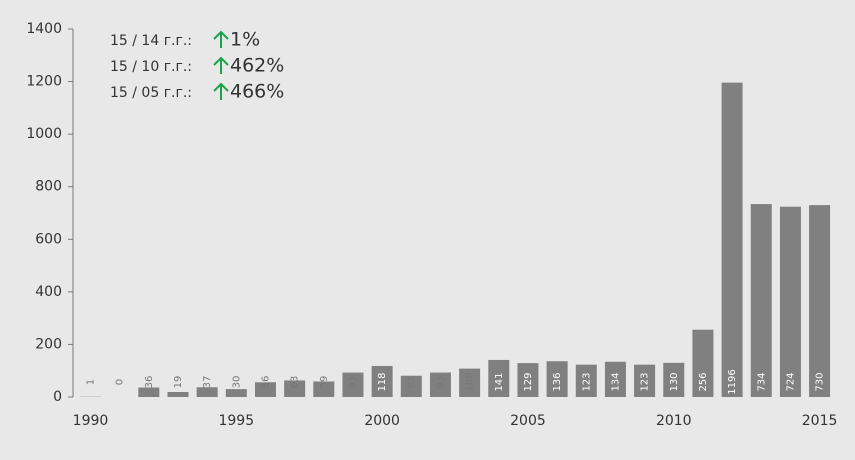 This screenshot has width=855, height=460. I want to click on value-label: 1196, so click(732, 381).